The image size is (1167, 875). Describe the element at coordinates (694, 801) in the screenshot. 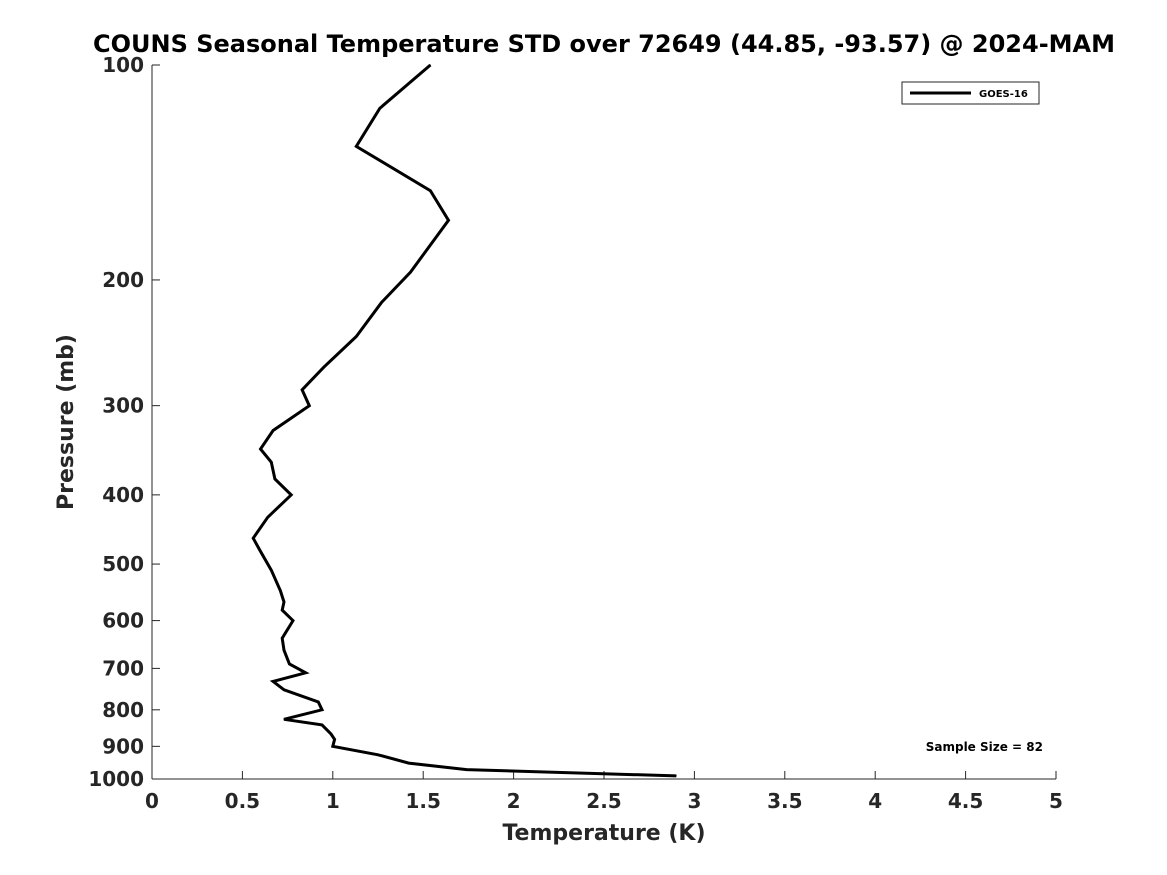

I see `x-tick-label: 3` at that location.